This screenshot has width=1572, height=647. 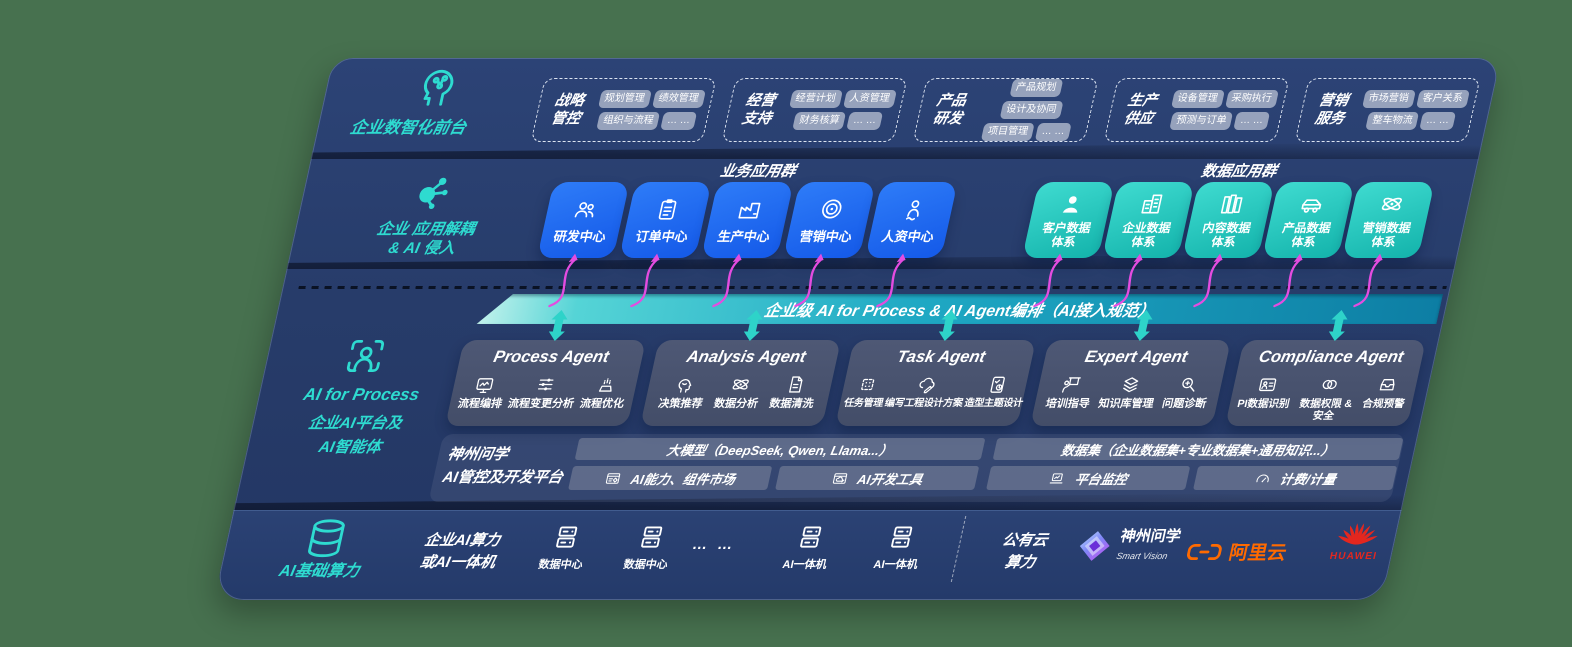 I want to click on agent-item: PI数据识别, so click(x=1266, y=392).